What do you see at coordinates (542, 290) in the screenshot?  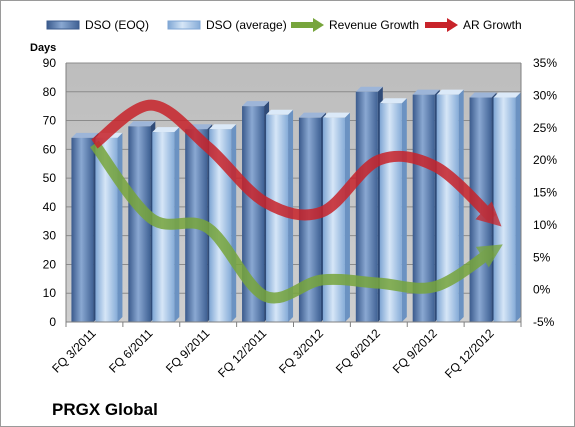 I see `y-right-tick-label: 0%` at bounding box center [542, 290].